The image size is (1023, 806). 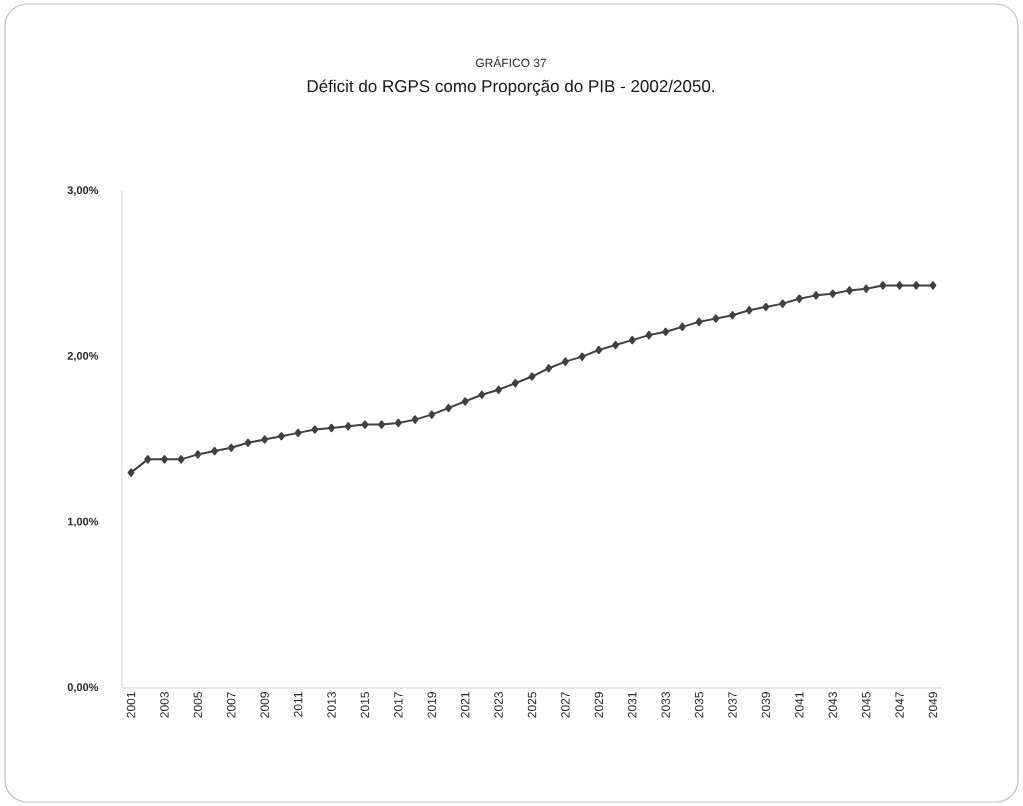 What do you see at coordinates (398, 705) in the screenshot?
I see `x-tick-label: 2017` at bounding box center [398, 705].